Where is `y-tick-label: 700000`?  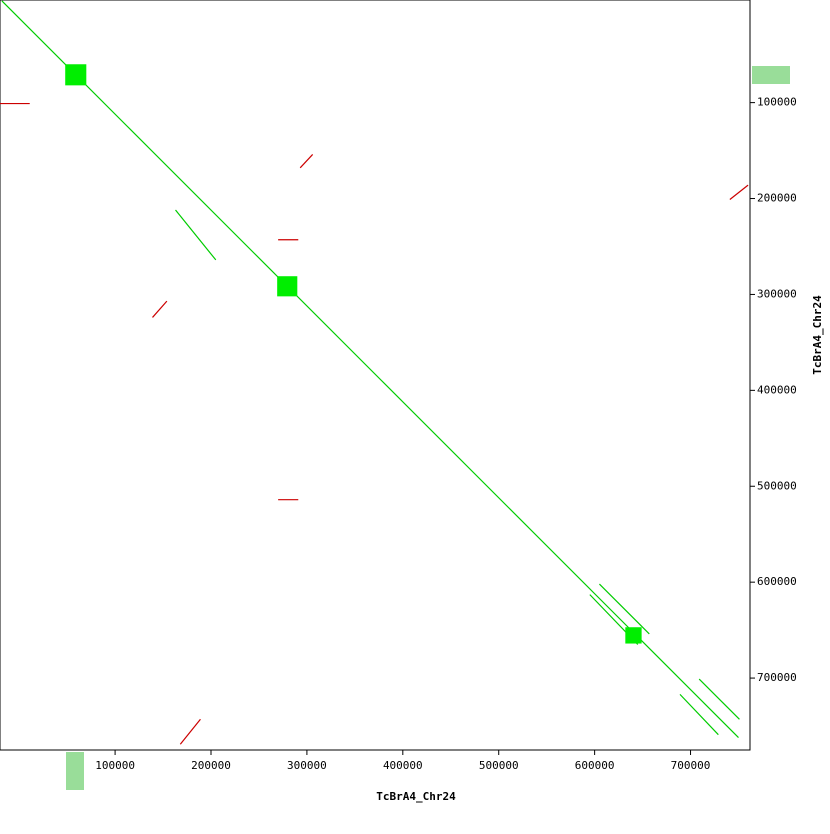
y-tick-label: 700000 is located at coordinates (777, 677).